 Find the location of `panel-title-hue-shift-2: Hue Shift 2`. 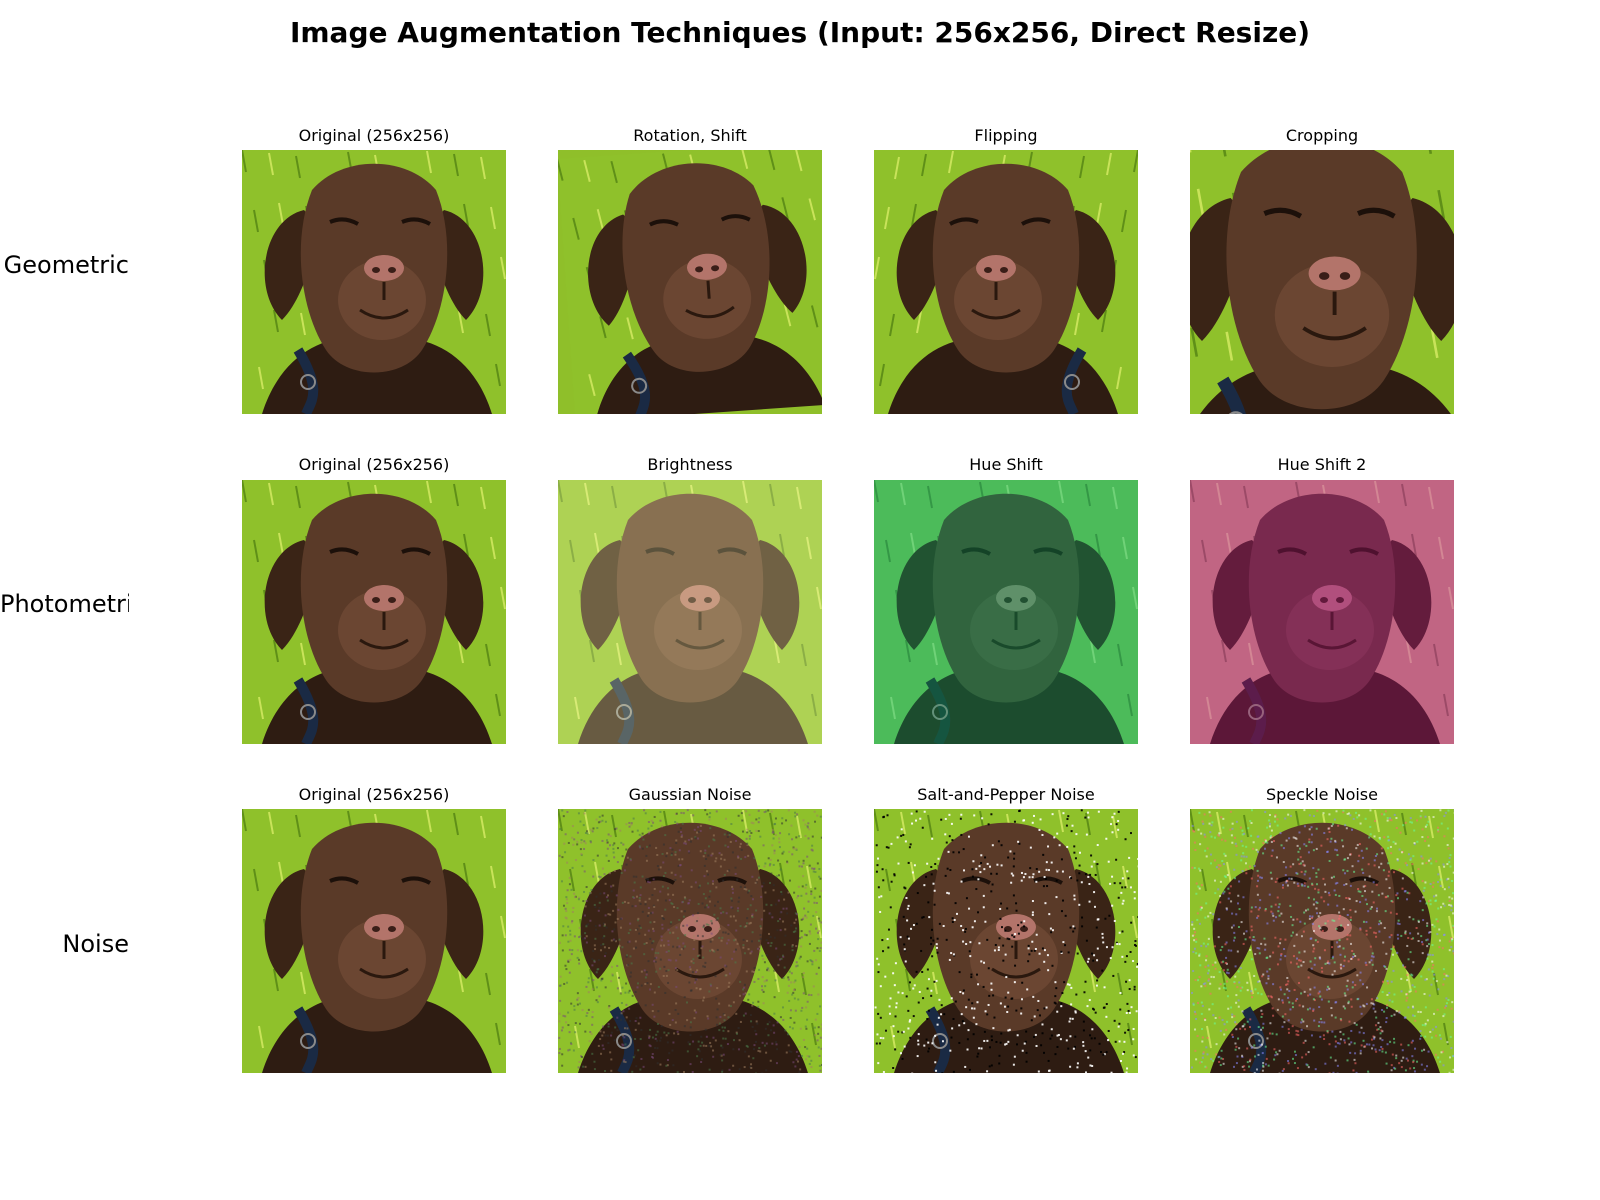

panel-title-hue-shift-2: Hue Shift 2 is located at coordinates (1322, 464).